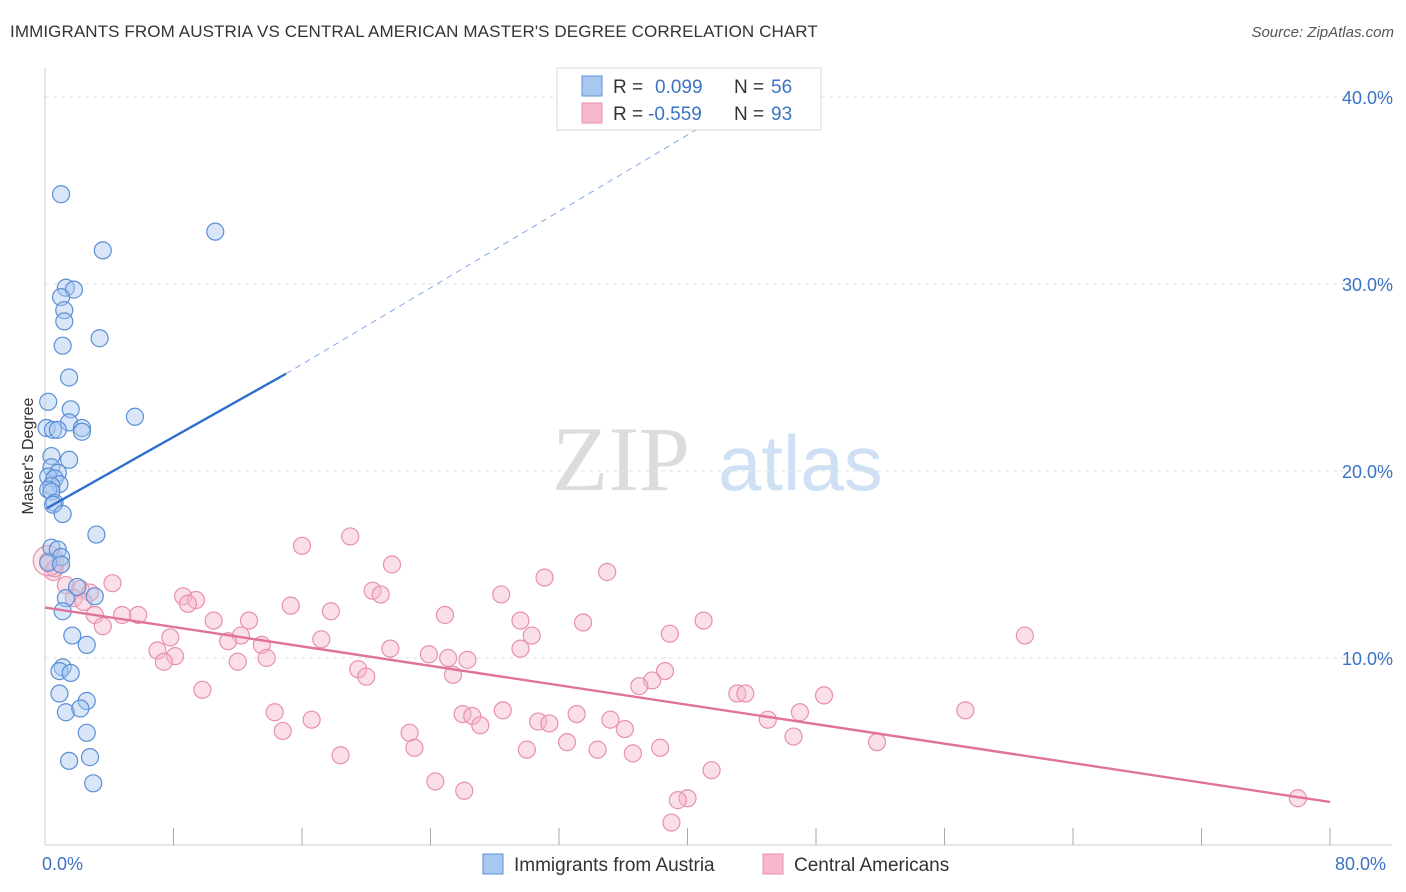  What do you see at coordinates (592, 113) in the screenshot?
I see `legend-swatch-central-americans` at bounding box center [592, 113].